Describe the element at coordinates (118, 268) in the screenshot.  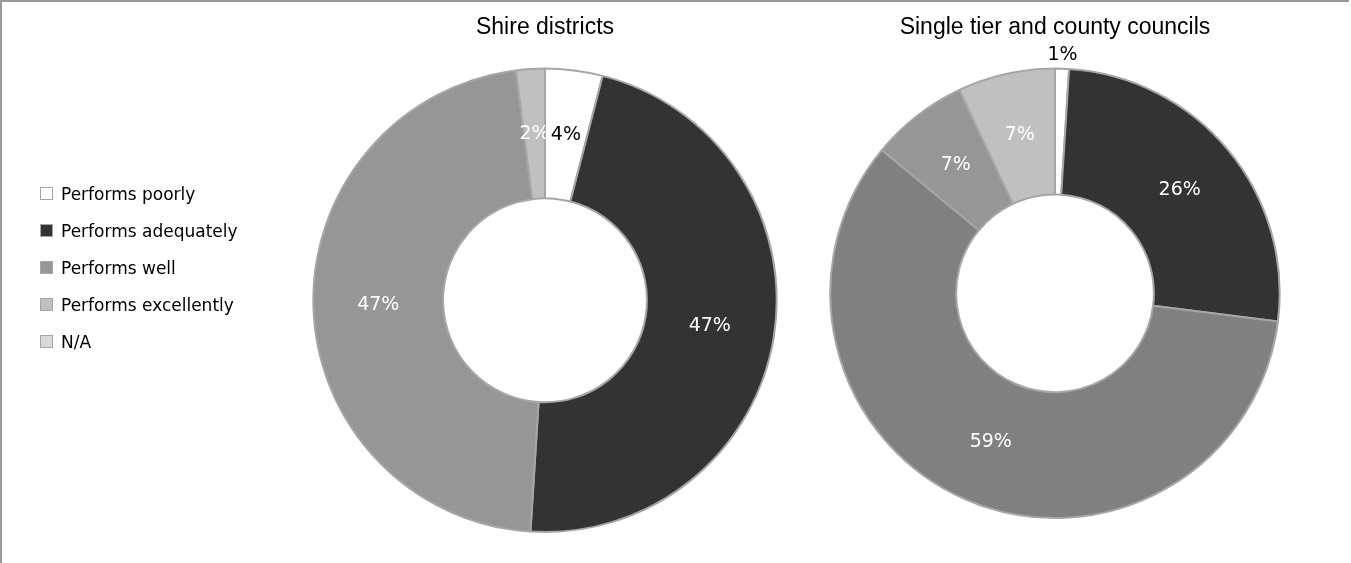
I see `legend-label: Performs well` at that location.